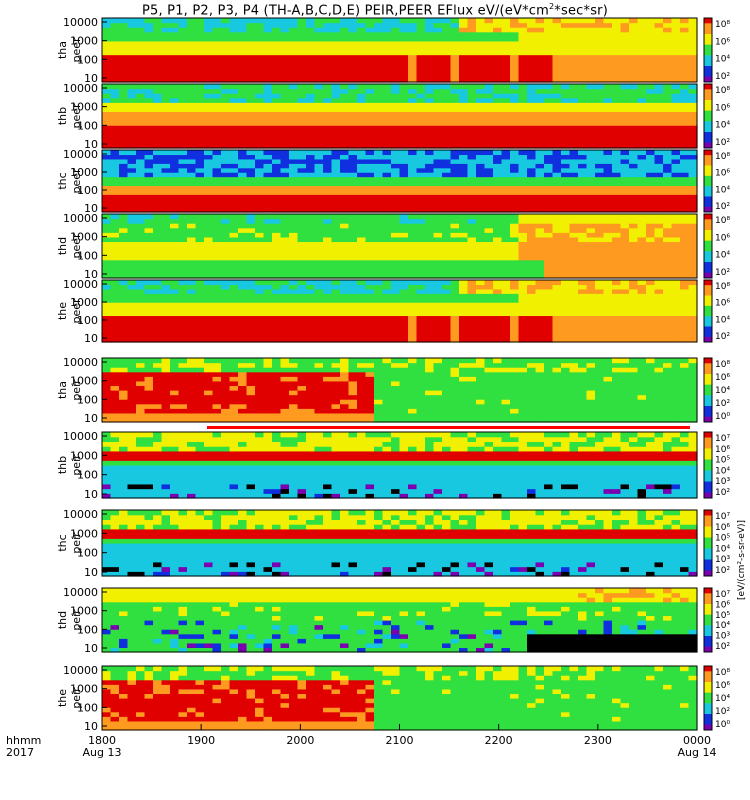  I want to click on colorbar-segment, so click(708, 97).